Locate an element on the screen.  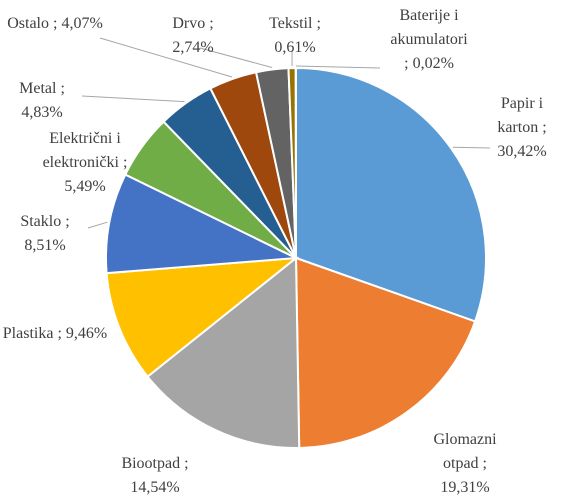
data-label: Metal ; 4,83% is located at coordinates (42, 101).